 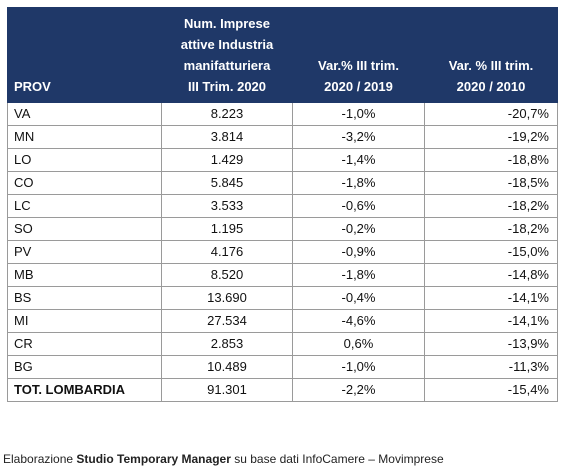 I want to click on table-row: BS 13.690 -0,4% -14,1%, so click(x=282, y=298).